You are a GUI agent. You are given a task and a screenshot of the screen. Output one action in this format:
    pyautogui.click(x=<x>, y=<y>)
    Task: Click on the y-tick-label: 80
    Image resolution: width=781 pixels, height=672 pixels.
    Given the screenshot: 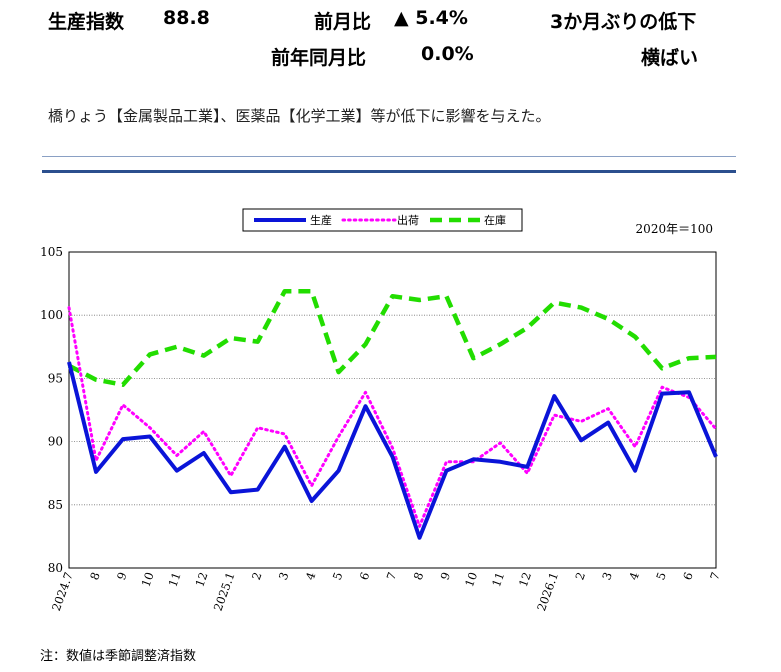 What is the action you would take?
    pyautogui.click(x=55, y=568)
    